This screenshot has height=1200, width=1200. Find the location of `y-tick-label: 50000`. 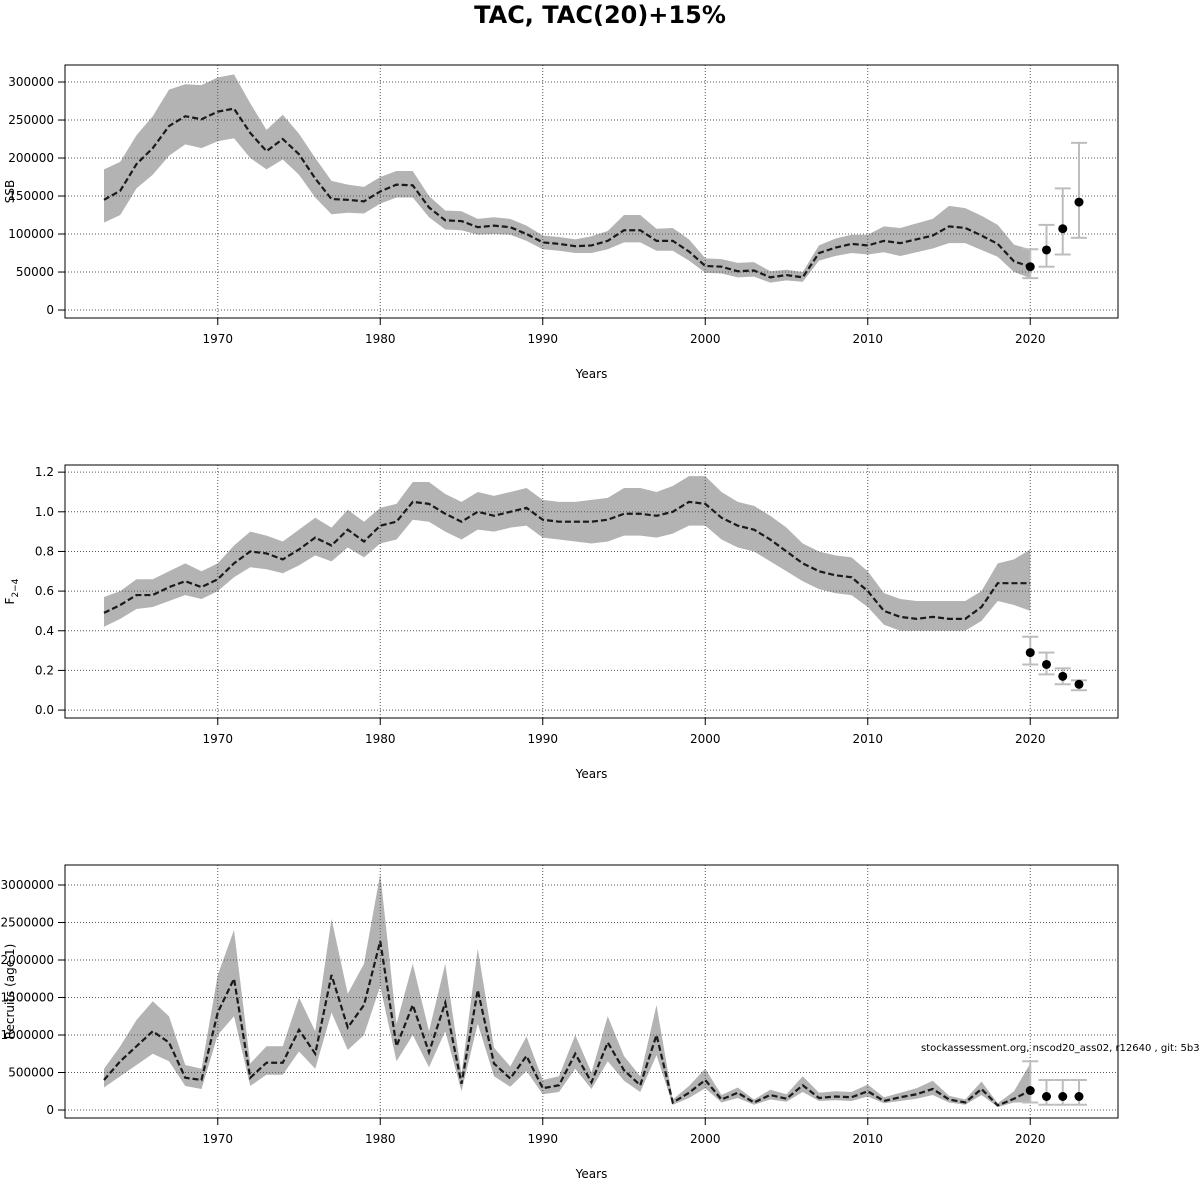

y-tick-label: 50000 is located at coordinates (35, 272).